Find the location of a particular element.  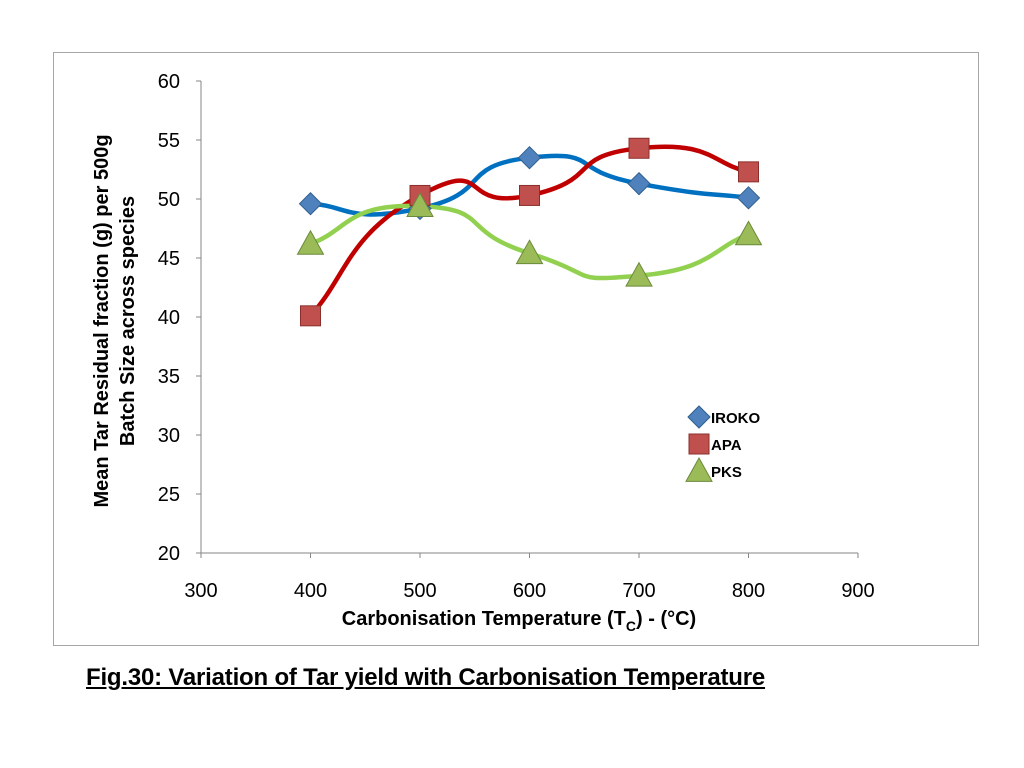

x-axis-title-tail: ) - (°C) is located at coordinates (666, 619).